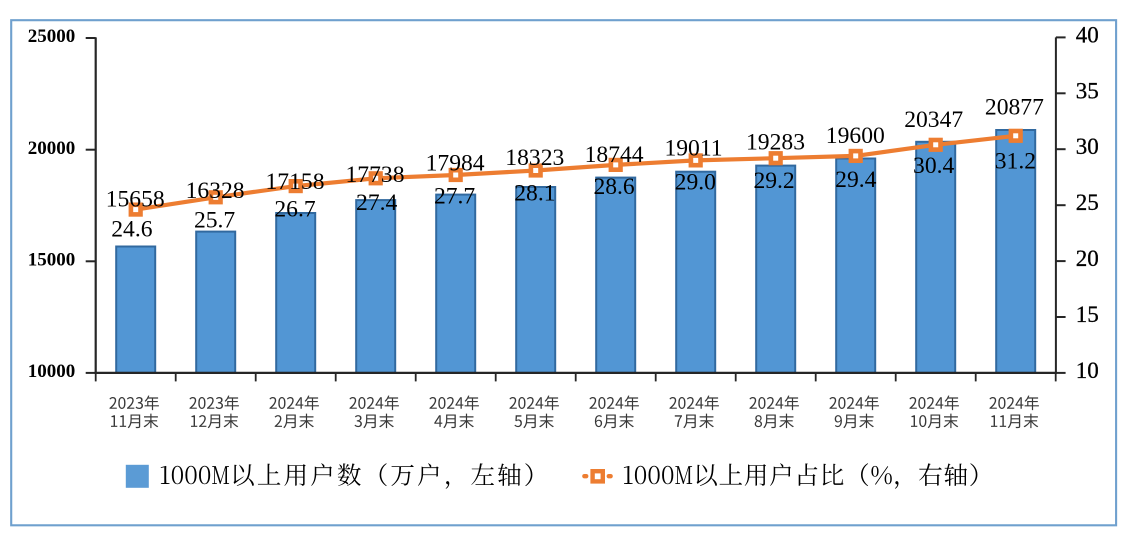  What do you see at coordinates (1087, 258) in the screenshot?
I see `svg-text: 20` at bounding box center [1087, 258].